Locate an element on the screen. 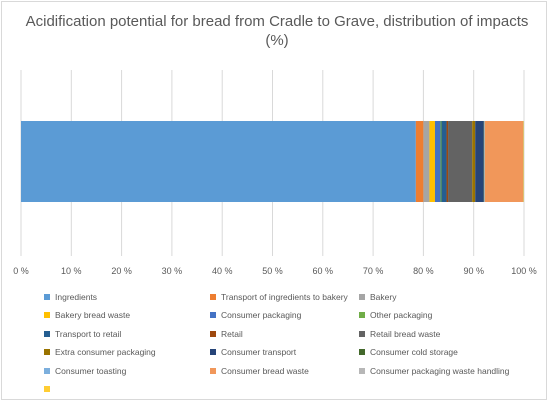 The height and width of the screenshot is (403, 550). x-tick-label: 90 % is located at coordinates (473, 271).